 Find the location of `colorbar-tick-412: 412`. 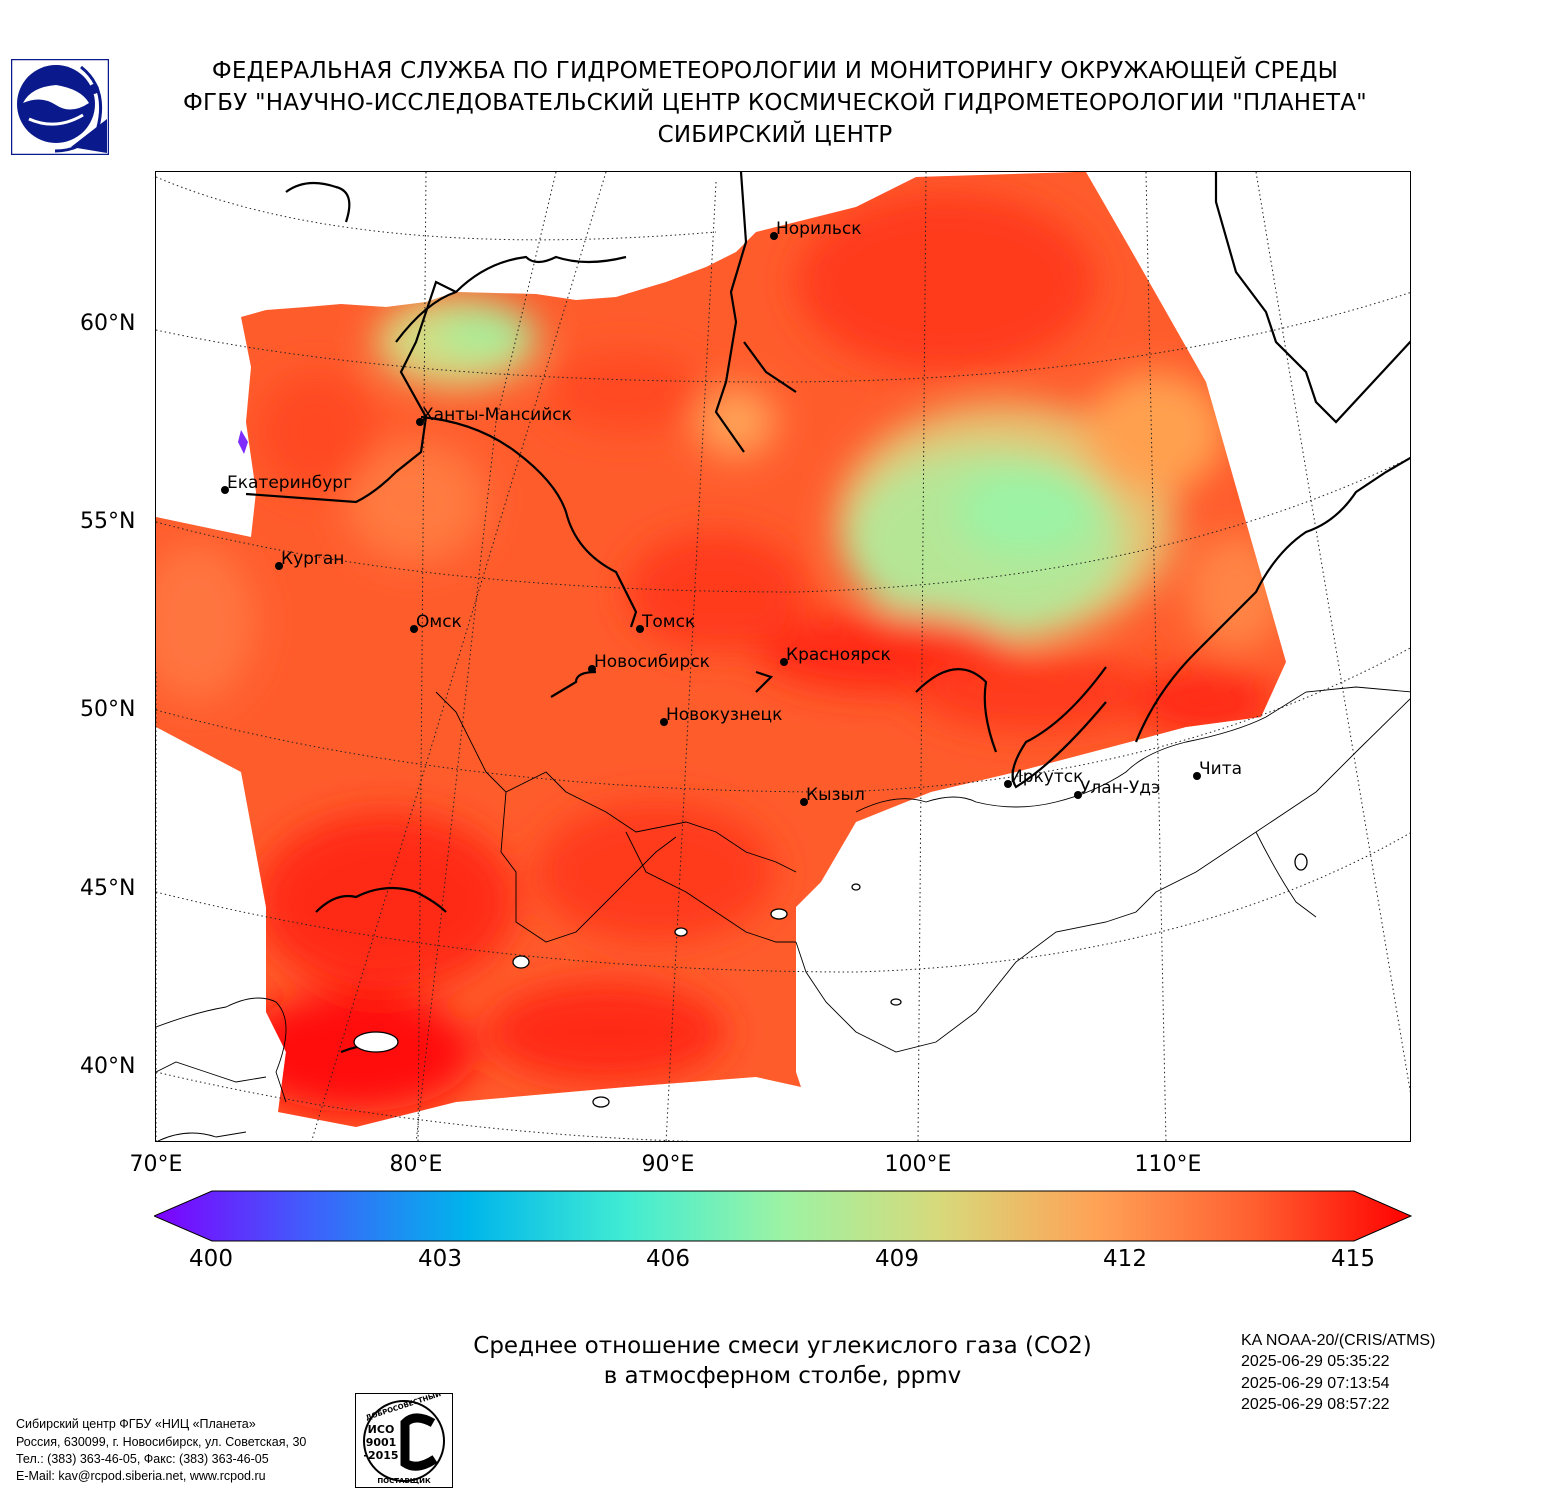

colorbar-tick-412: 412 is located at coordinates (1125, 1259).